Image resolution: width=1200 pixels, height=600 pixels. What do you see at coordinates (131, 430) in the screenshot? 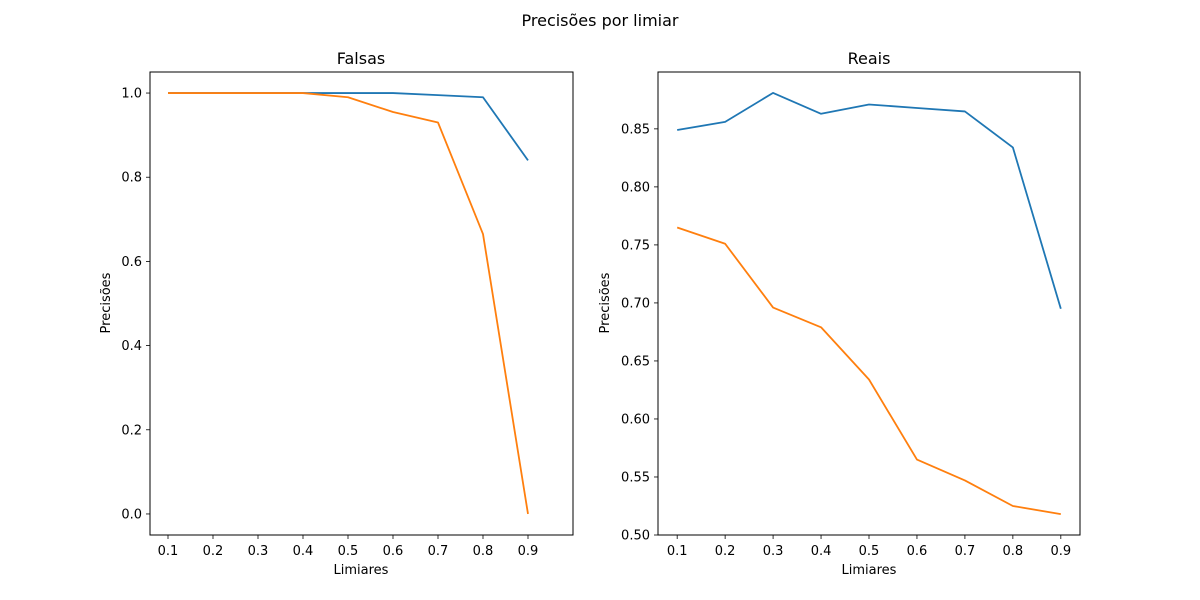
I see `y-tick-label: 0.2` at bounding box center [131, 430].